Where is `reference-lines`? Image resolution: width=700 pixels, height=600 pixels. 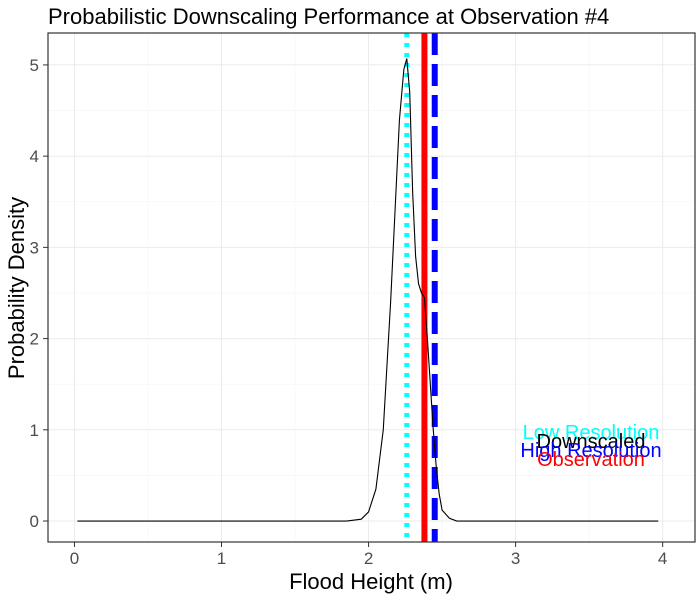
reference-lines is located at coordinates (421, 287).